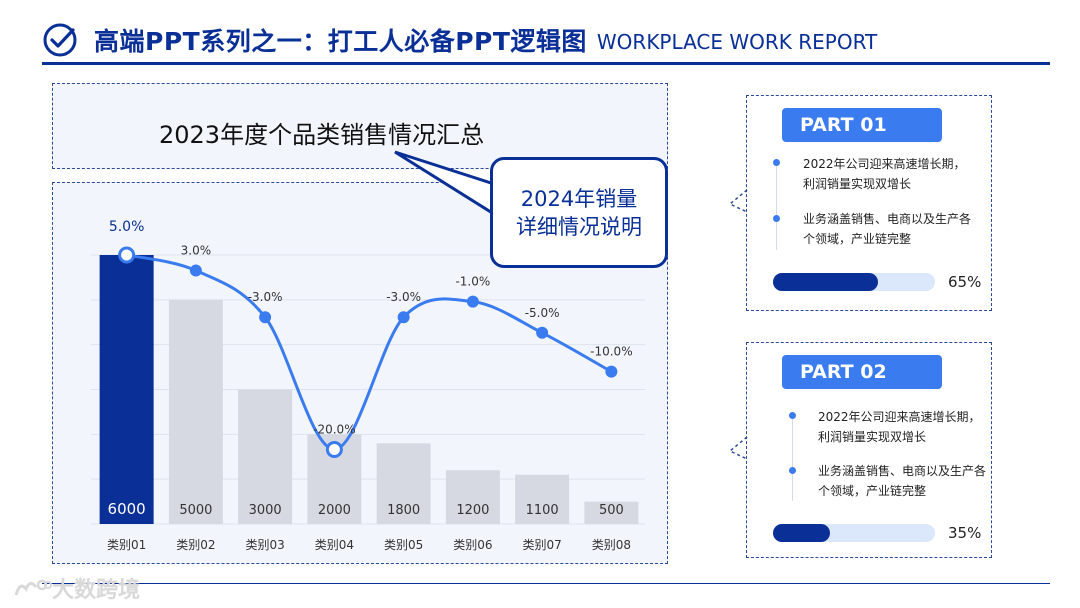 The image size is (1080, 608). I want to click on chart-title: 2023年度个品类销售情况汇总, so click(322, 135).